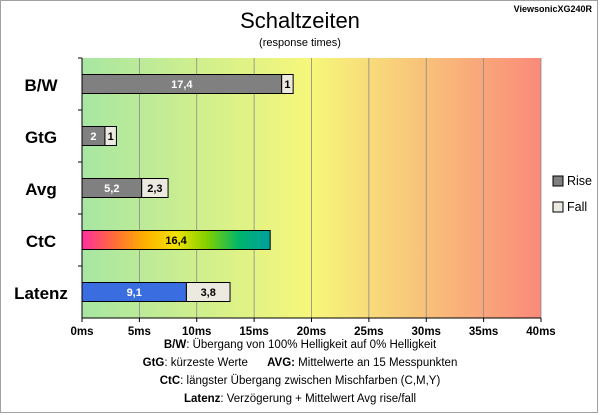 Image resolution: width=600 pixels, height=415 pixels. What do you see at coordinates (558, 207) in the screenshot?
I see `legend-swatch-fall` at bounding box center [558, 207].